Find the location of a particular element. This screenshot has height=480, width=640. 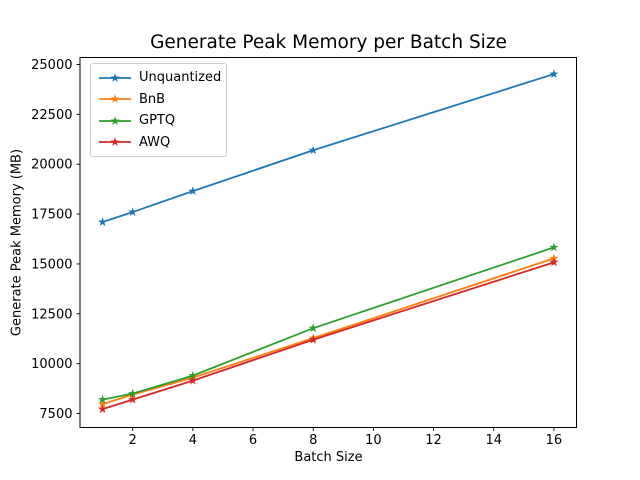

x-tick-label: 2 is located at coordinates (133, 440).